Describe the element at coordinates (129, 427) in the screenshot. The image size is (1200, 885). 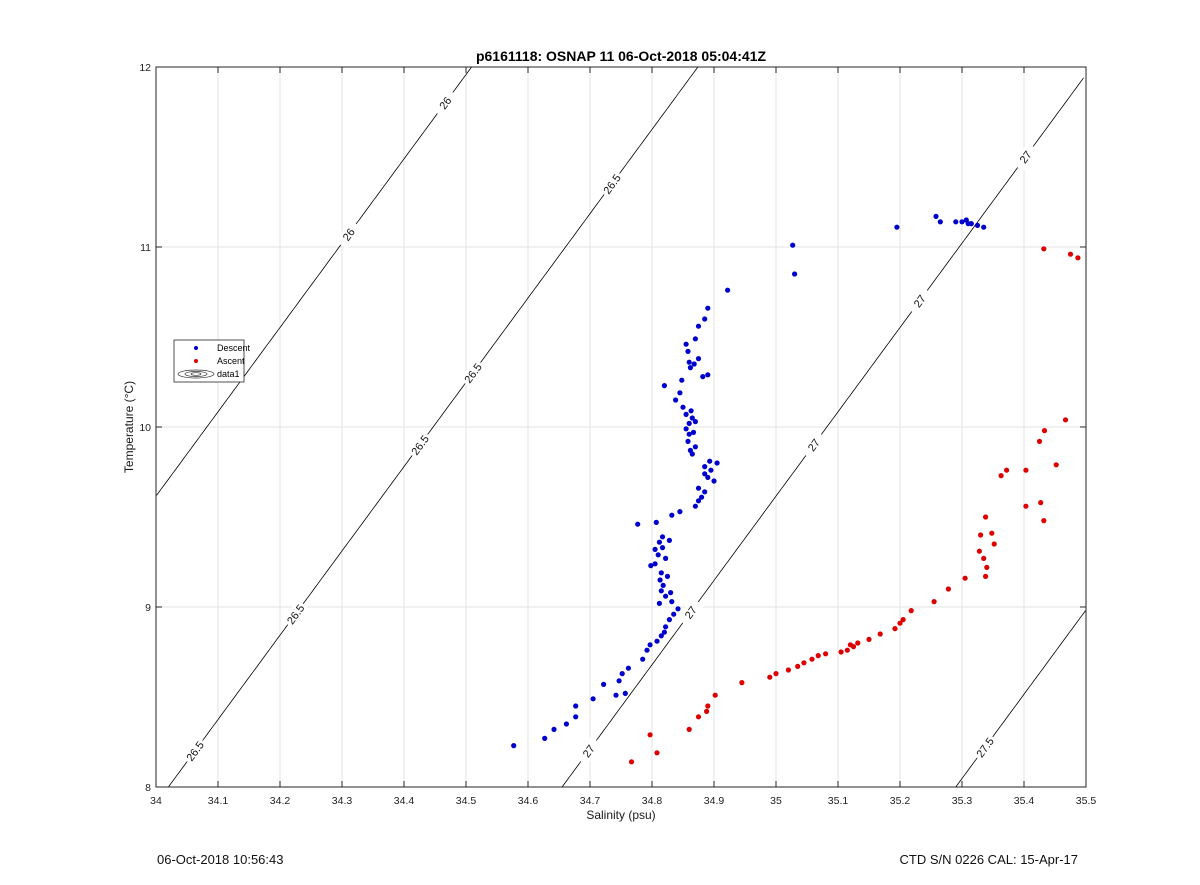
I see `y-axis-label: Temperature (°C)` at that location.